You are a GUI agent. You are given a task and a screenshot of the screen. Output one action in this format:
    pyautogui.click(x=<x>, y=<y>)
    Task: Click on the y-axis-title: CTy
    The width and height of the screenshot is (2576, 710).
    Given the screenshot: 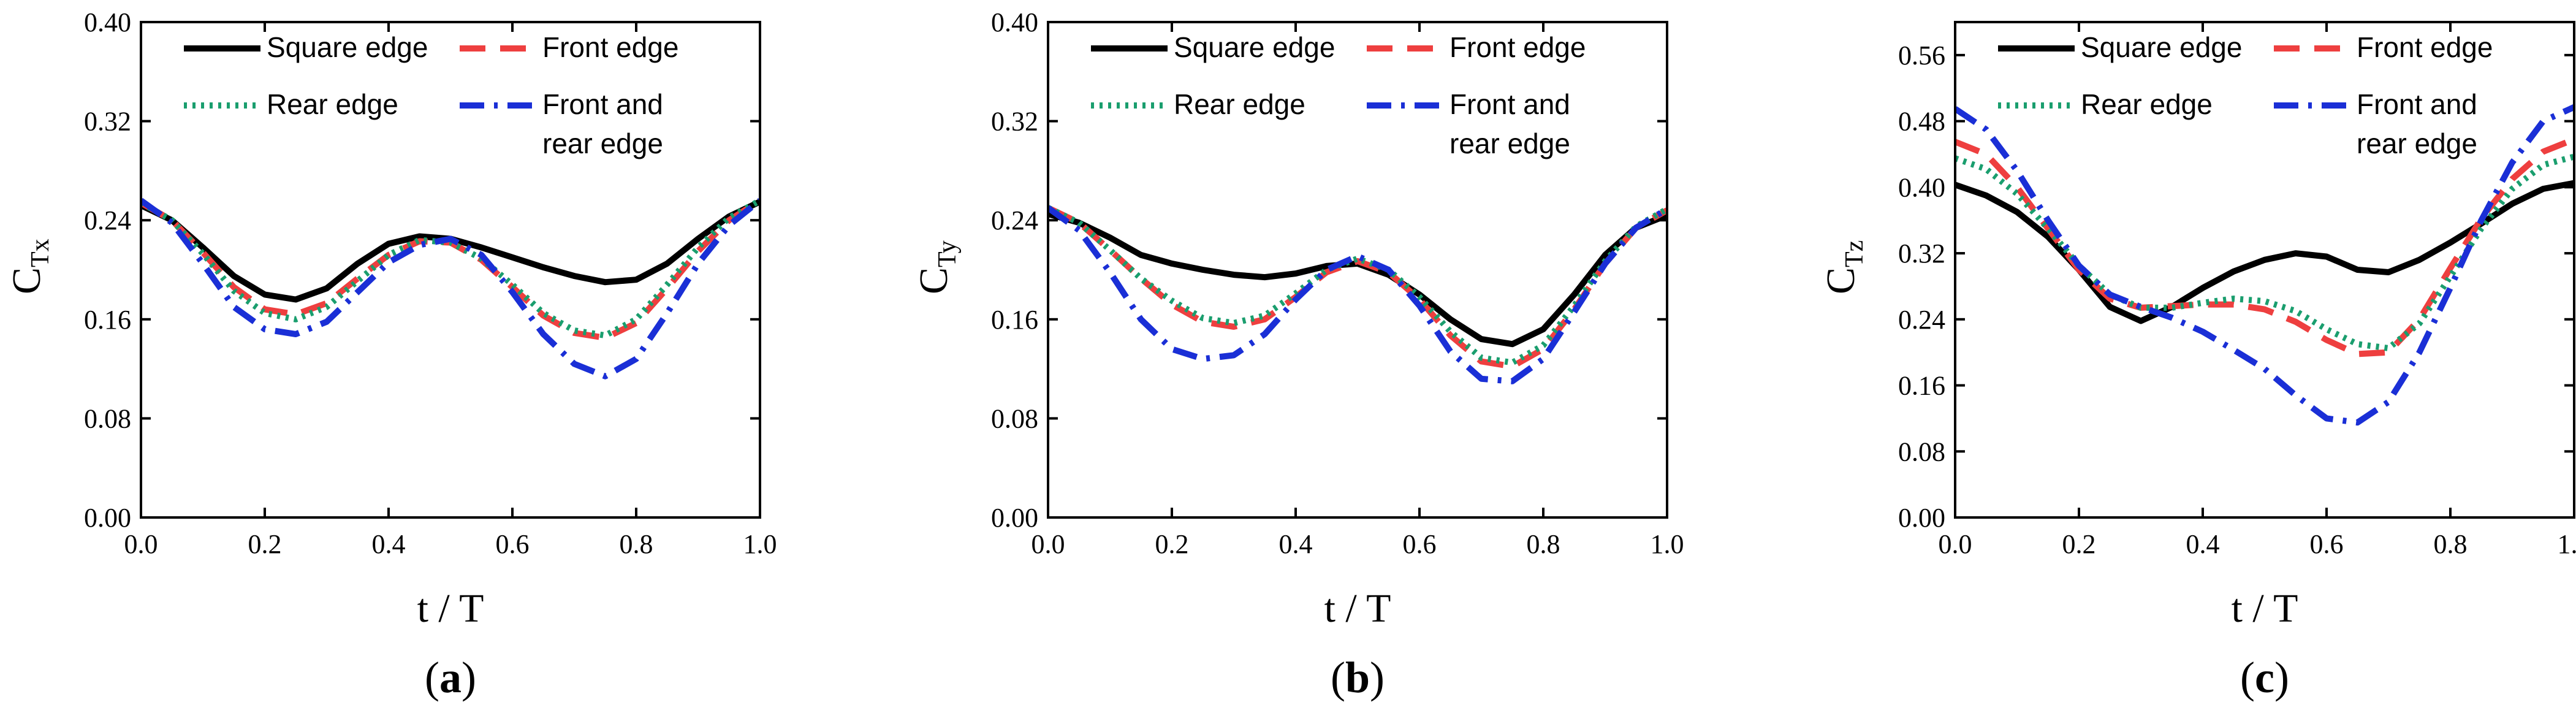 What is the action you would take?
    pyautogui.click(x=936, y=267)
    